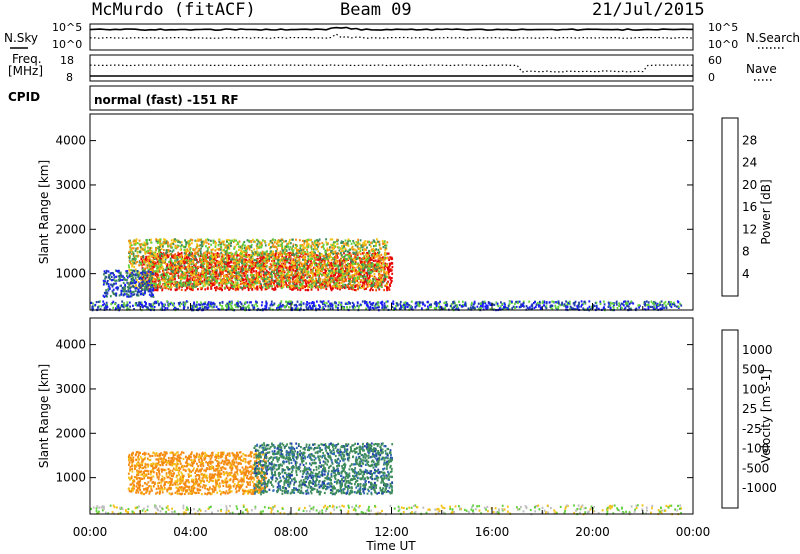 The image size is (800, 554). I want to click on freq-panel, so click(391, 68).